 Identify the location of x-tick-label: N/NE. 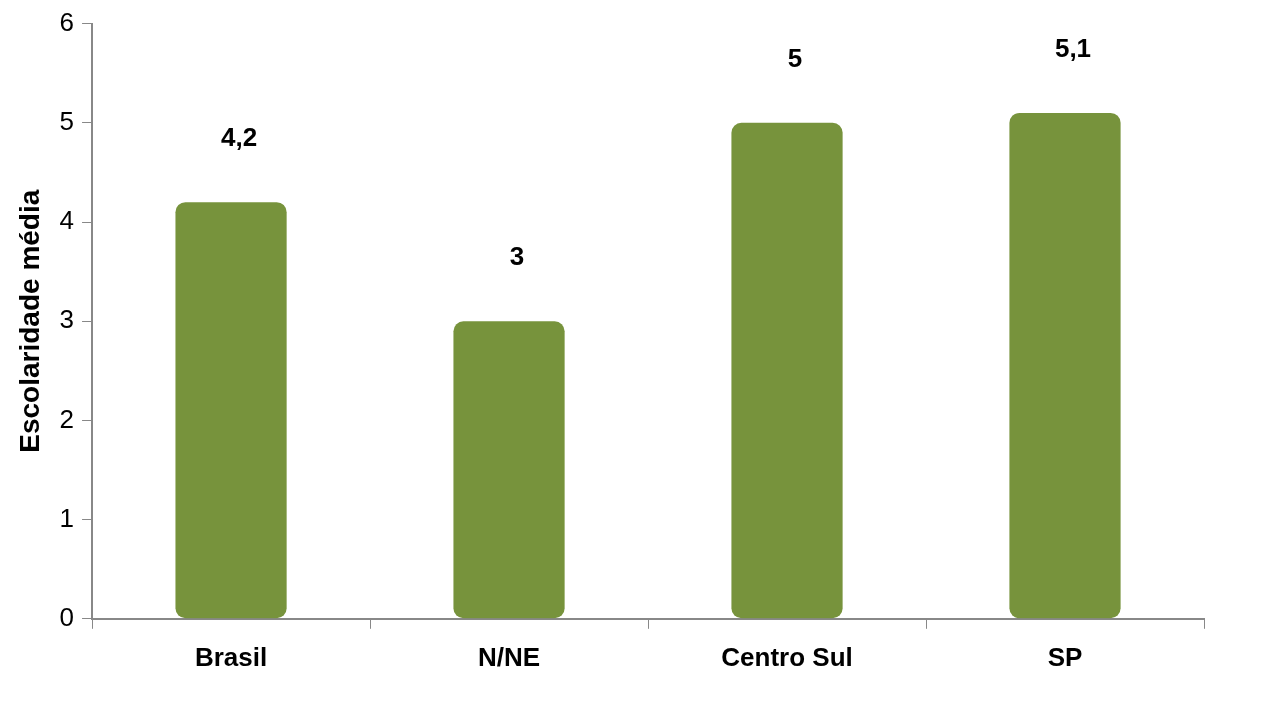
(509, 656).